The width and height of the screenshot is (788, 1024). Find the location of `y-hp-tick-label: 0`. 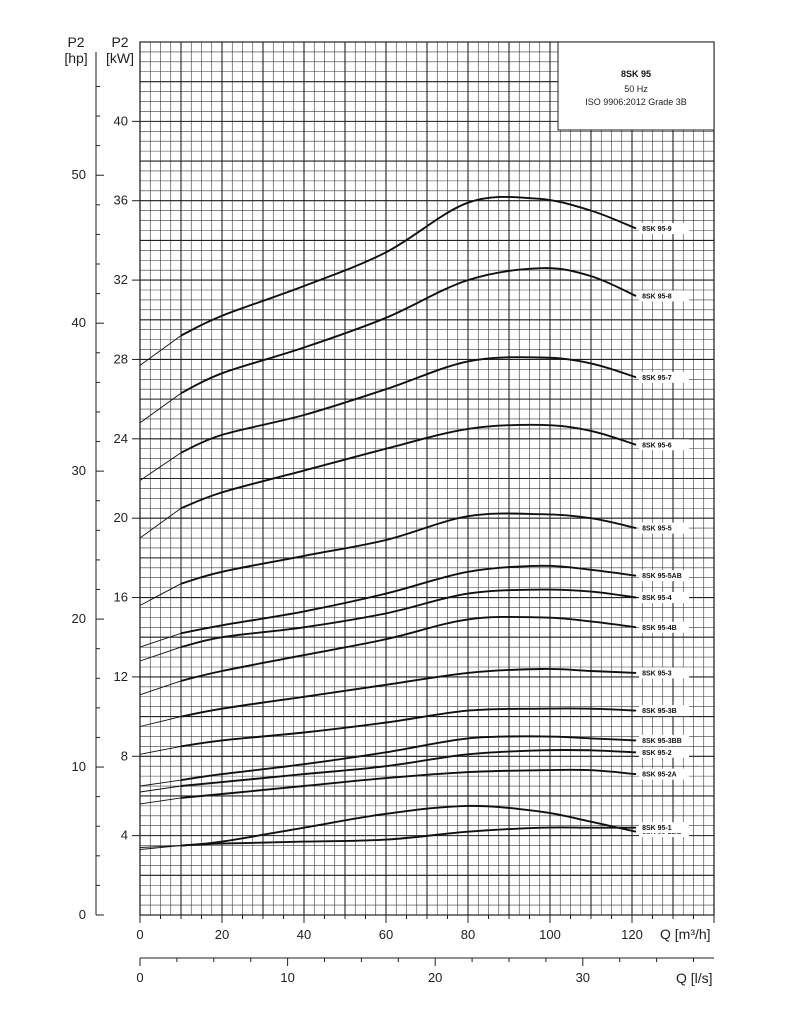

y-hp-tick-label: 0 is located at coordinates (82, 914).